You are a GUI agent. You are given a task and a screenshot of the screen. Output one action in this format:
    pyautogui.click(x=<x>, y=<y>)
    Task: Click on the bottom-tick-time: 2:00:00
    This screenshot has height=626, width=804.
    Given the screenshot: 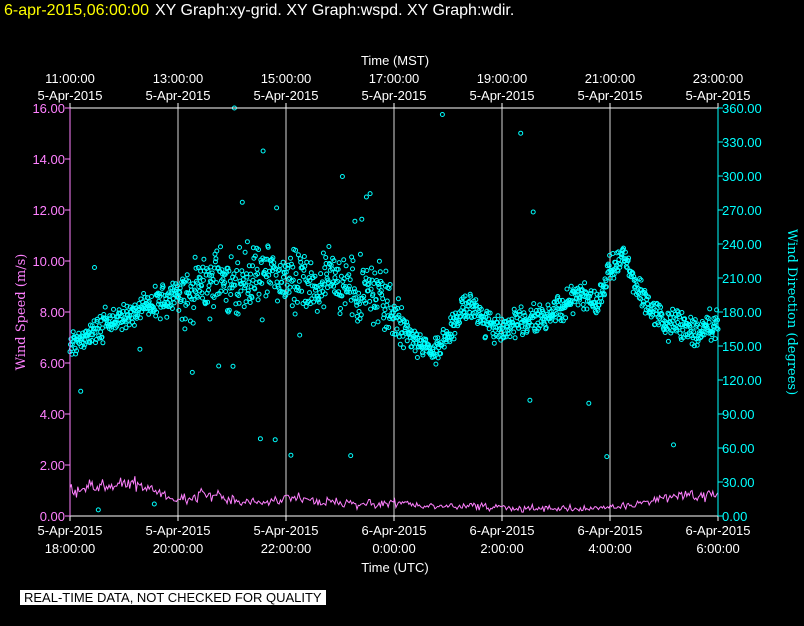 What is the action you would take?
    pyautogui.click(x=501, y=548)
    